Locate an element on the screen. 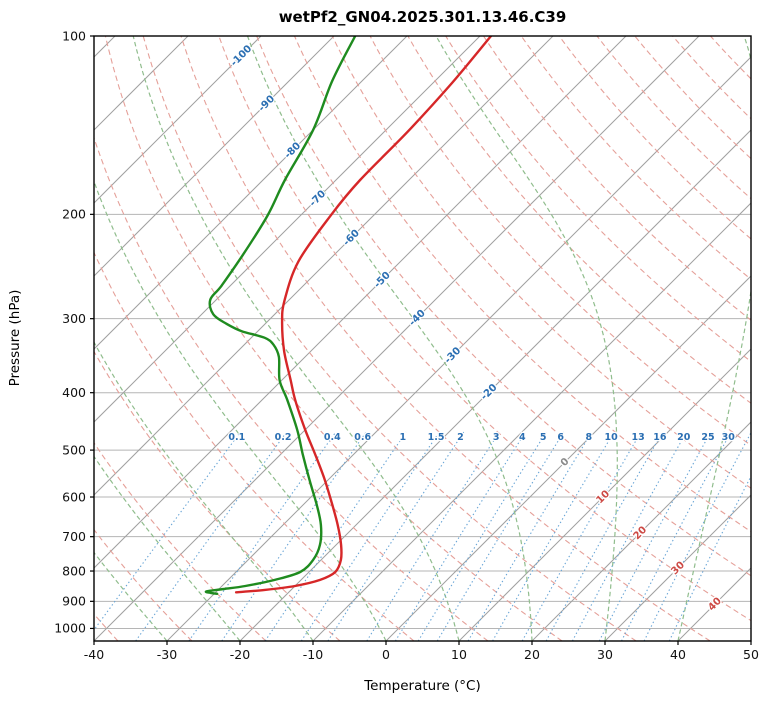 This screenshot has height=708, width=775. y-tick-label: 1000 is located at coordinates (70, 628).